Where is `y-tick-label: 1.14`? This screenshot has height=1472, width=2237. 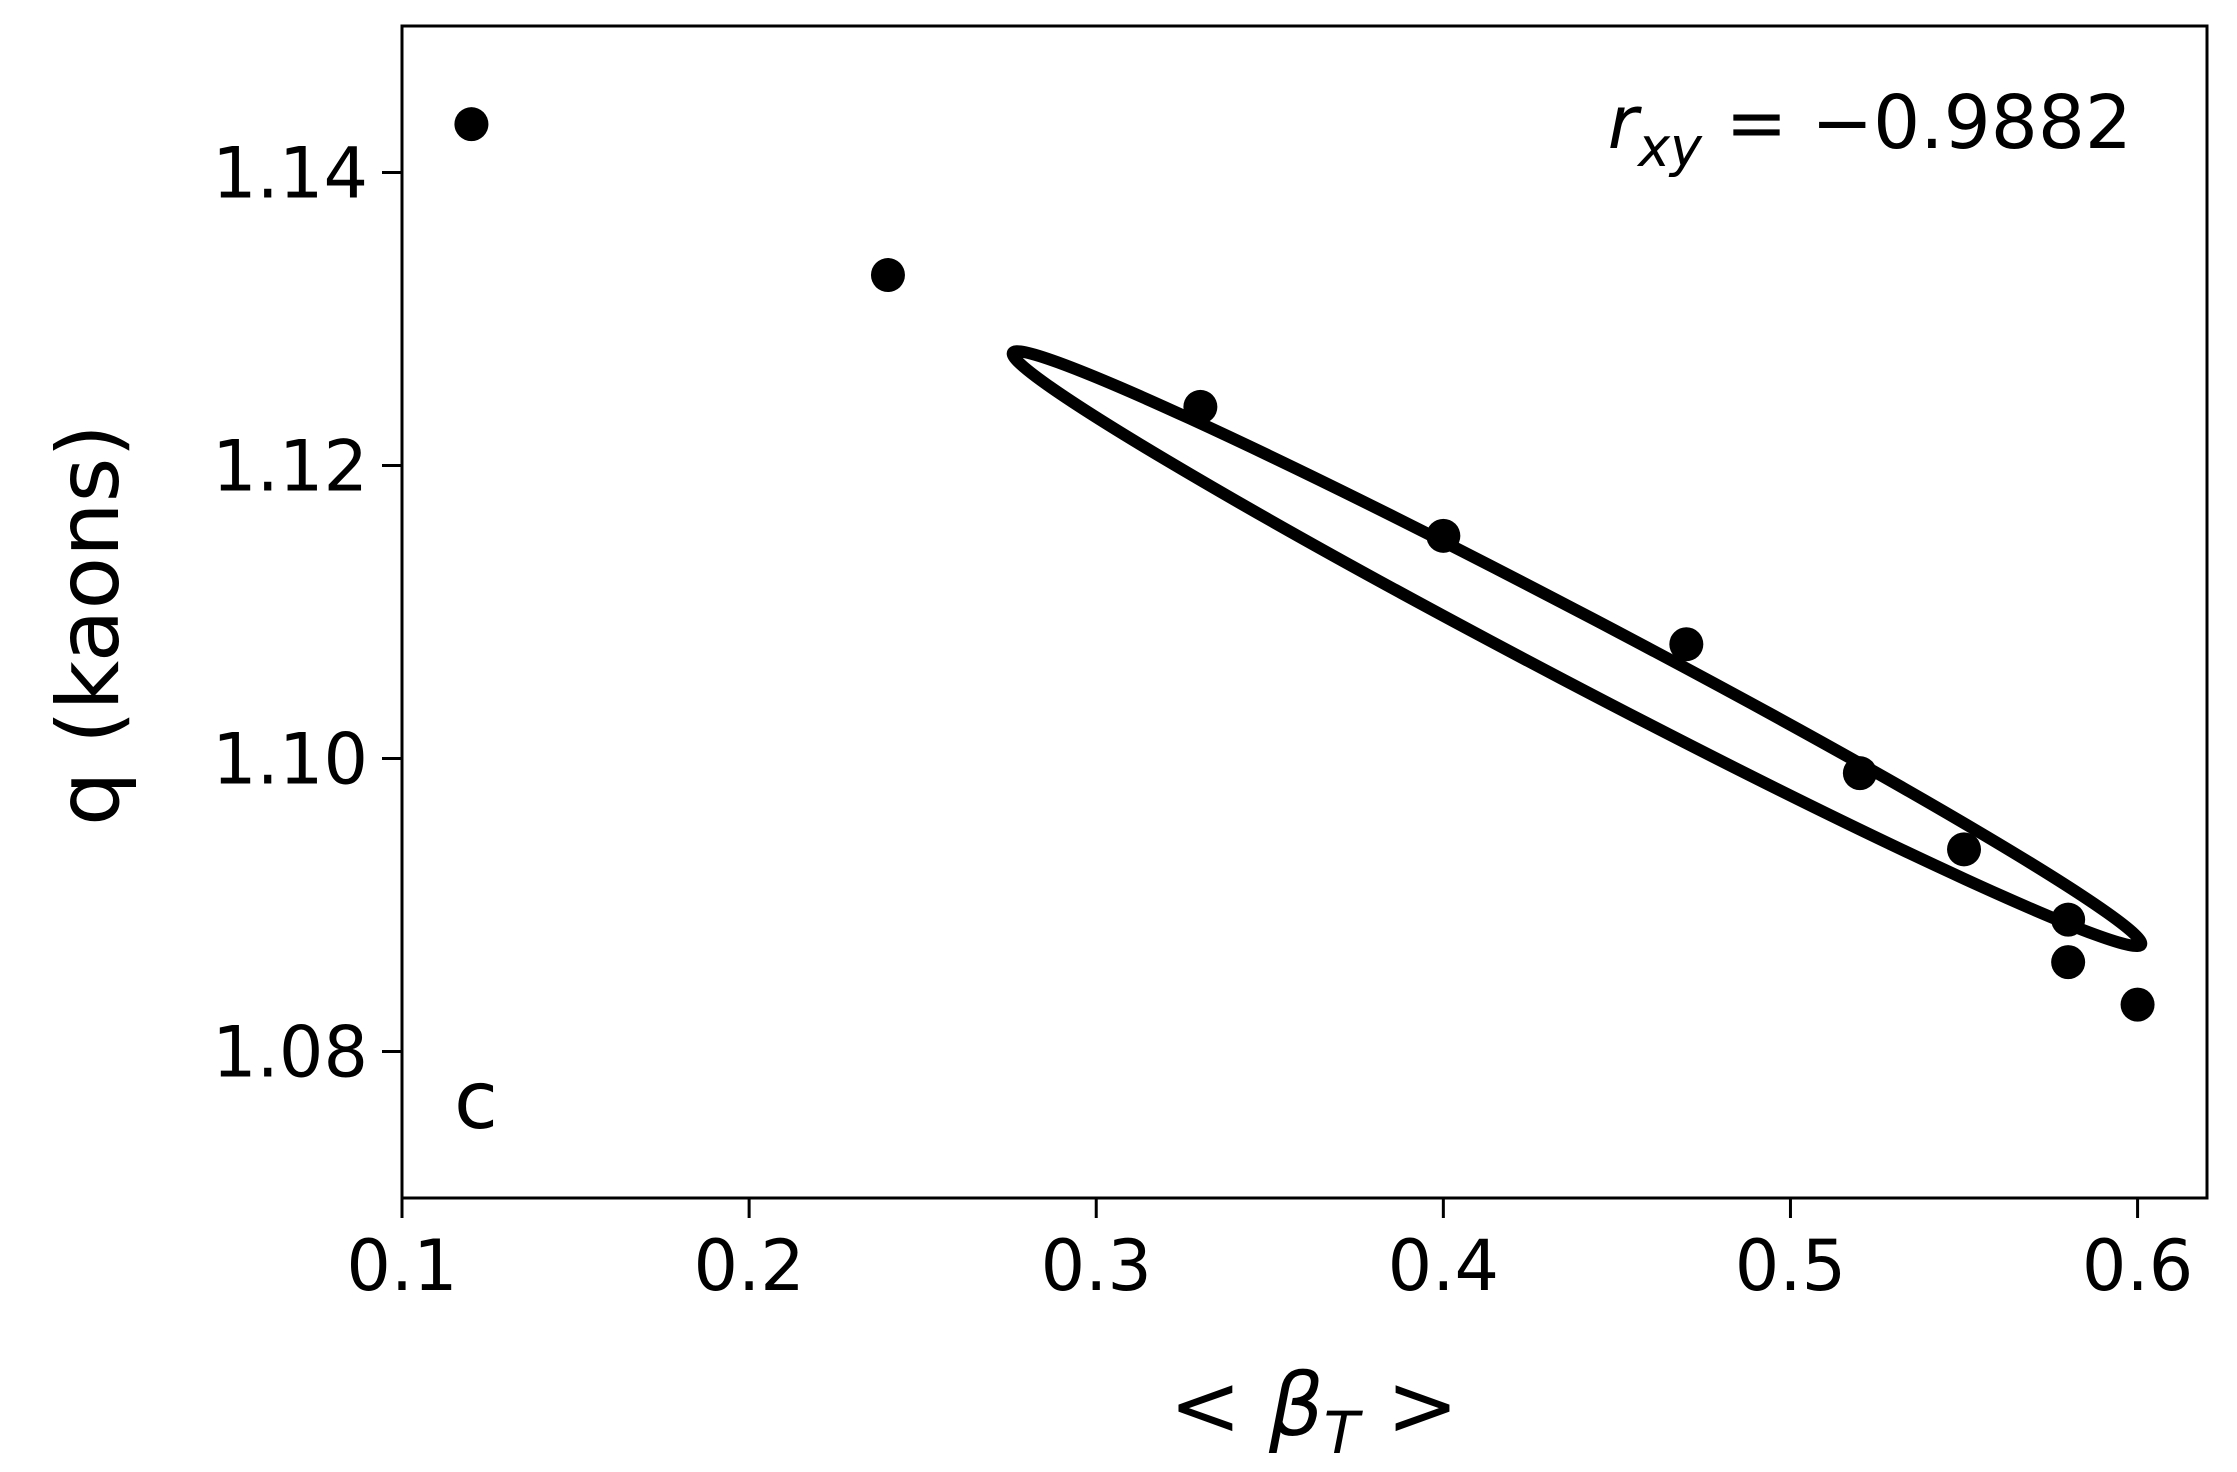 y-tick-label: 1.14 is located at coordinates (290, 174).